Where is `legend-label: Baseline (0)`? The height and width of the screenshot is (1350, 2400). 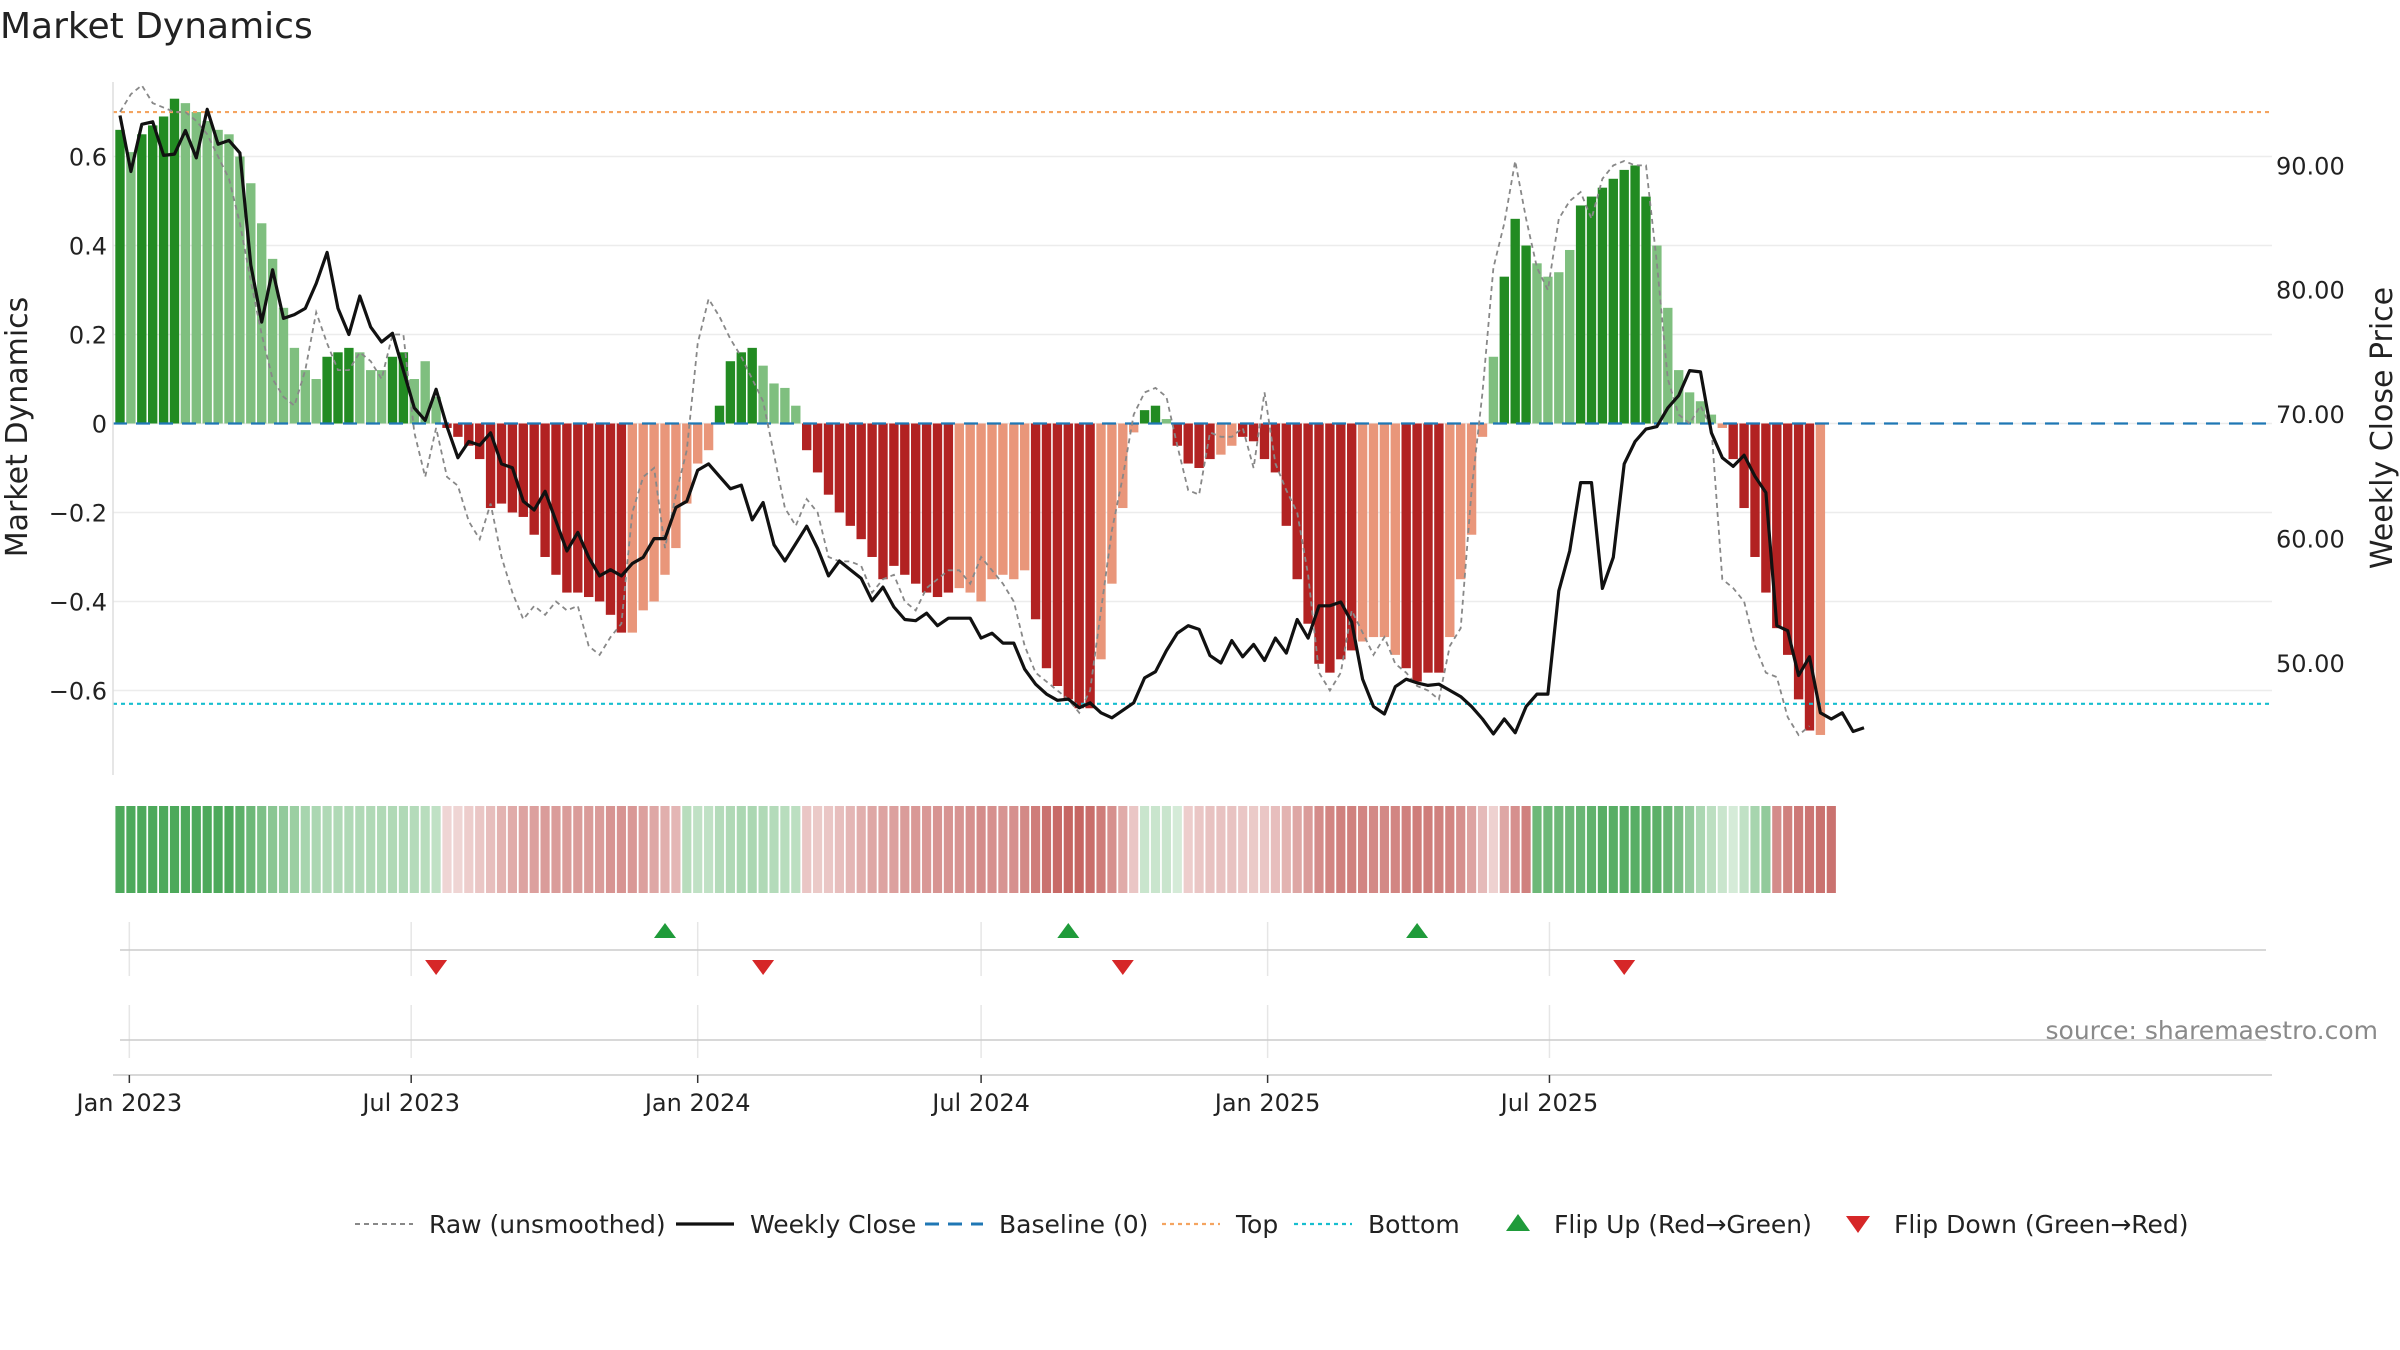 legend-label: Baseline (0) is located at coordinates (1073, 1224).